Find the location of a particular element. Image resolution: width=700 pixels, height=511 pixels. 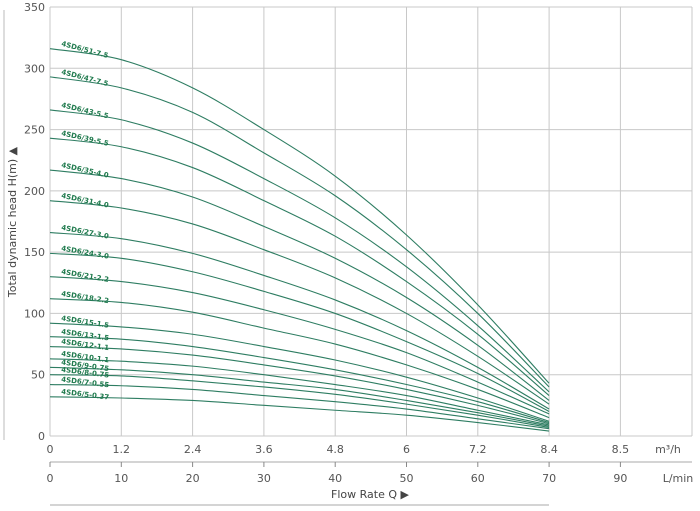

x-unit-secondary: L/min is located at coordinates (678, 478).